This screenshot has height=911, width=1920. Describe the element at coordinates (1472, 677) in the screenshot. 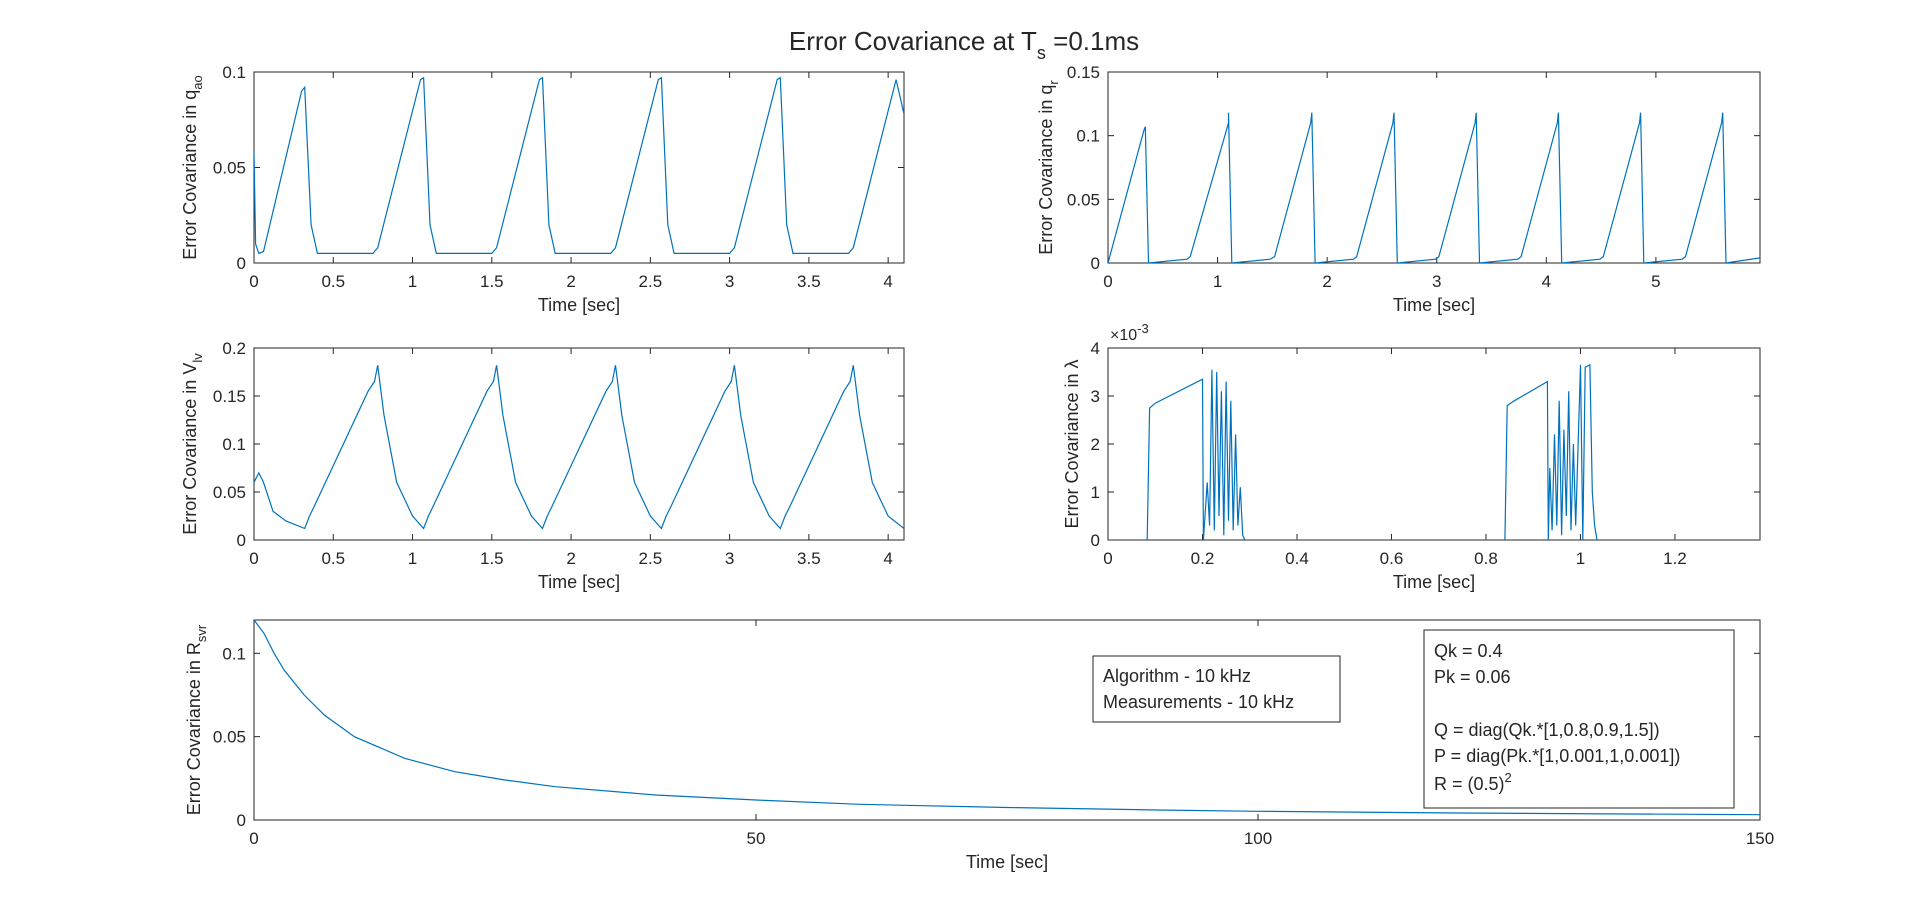

I see `annotation-pk: Pk = 0.06` at that location.